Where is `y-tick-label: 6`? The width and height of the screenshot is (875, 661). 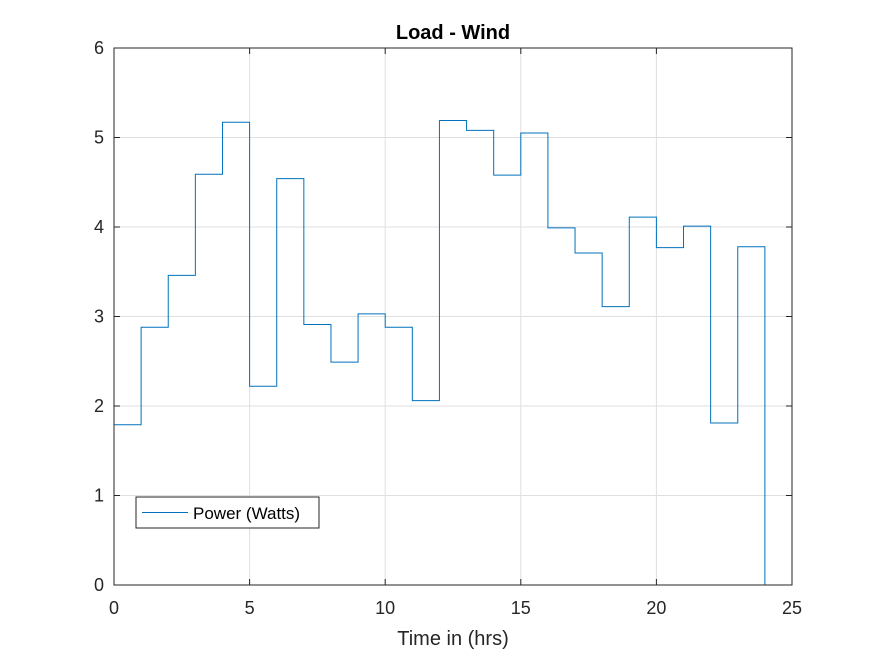 y-tick-label: 6 is located at coordinates (99, 48).